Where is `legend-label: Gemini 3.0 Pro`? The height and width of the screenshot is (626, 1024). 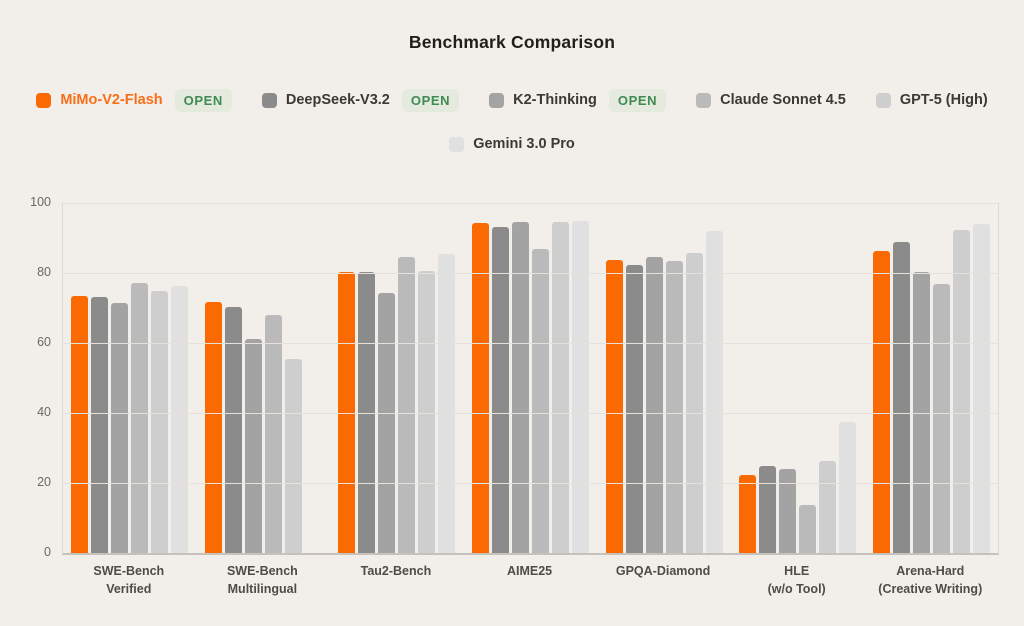 legend-label: Gemini 3.0 Pro is located at coordinates (524, 144).